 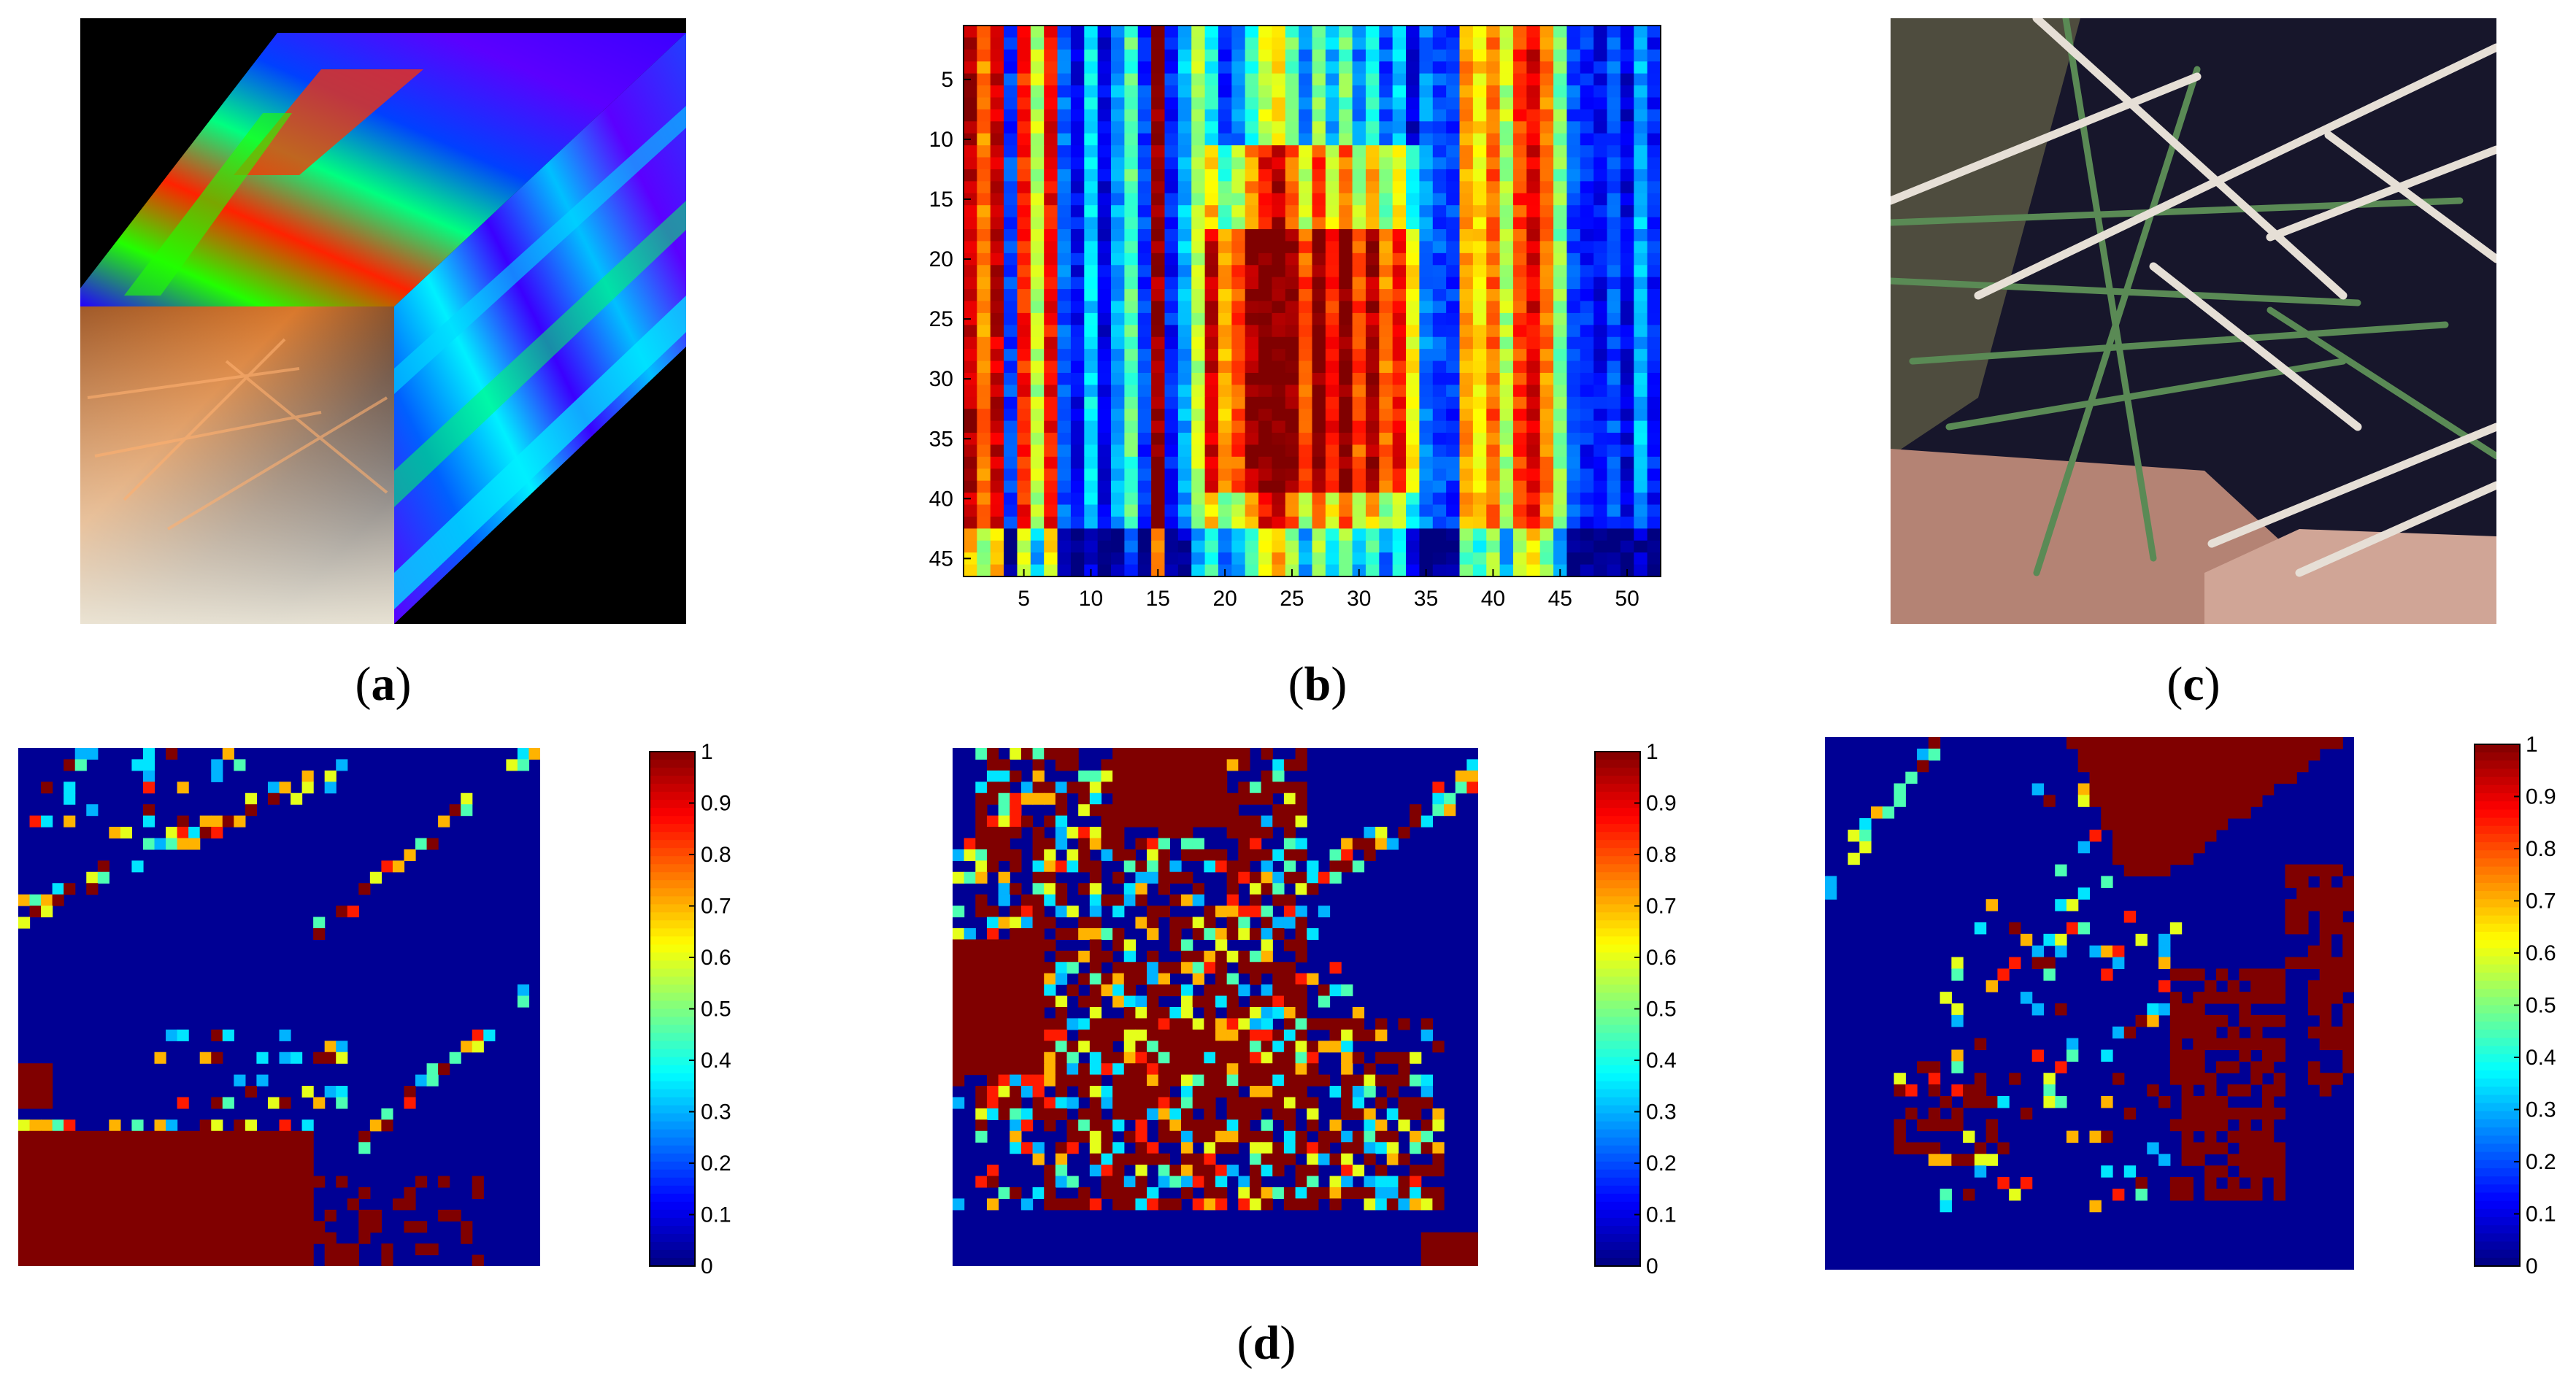 What do you see at coordinates (2532, 746) in the screenshot?
I see `colorbar-tick-label: 1` at bounding box center [2532, 746].